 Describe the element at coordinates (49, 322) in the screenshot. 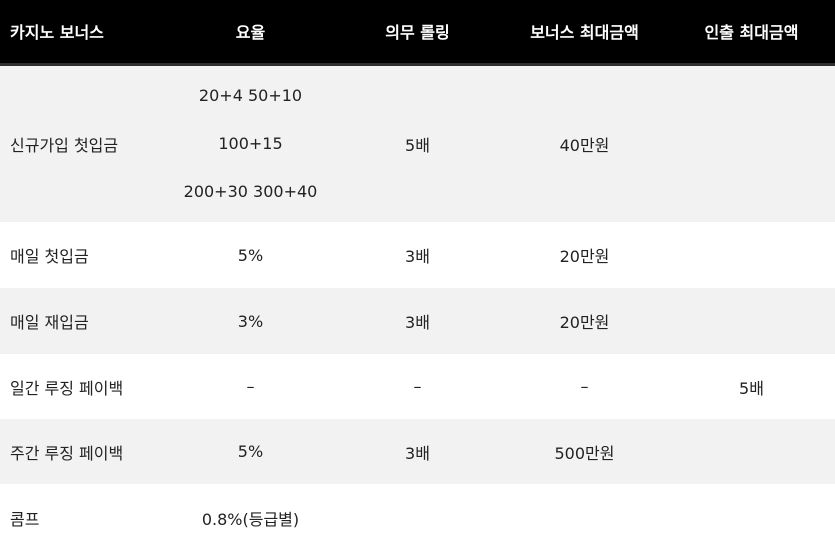

I see `row-name: 매일 재입금` at that location.